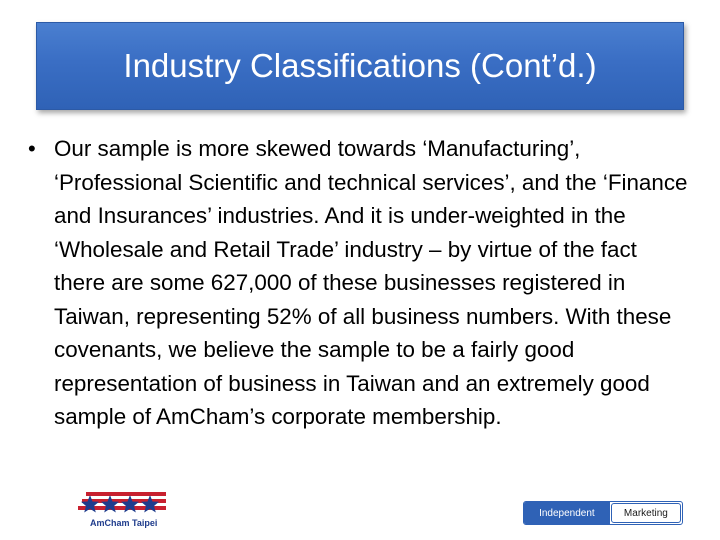 The width and height of the screenshot is (720, 540). I want to click on logo-caption: AmCham Taipei, so click(124, 523).